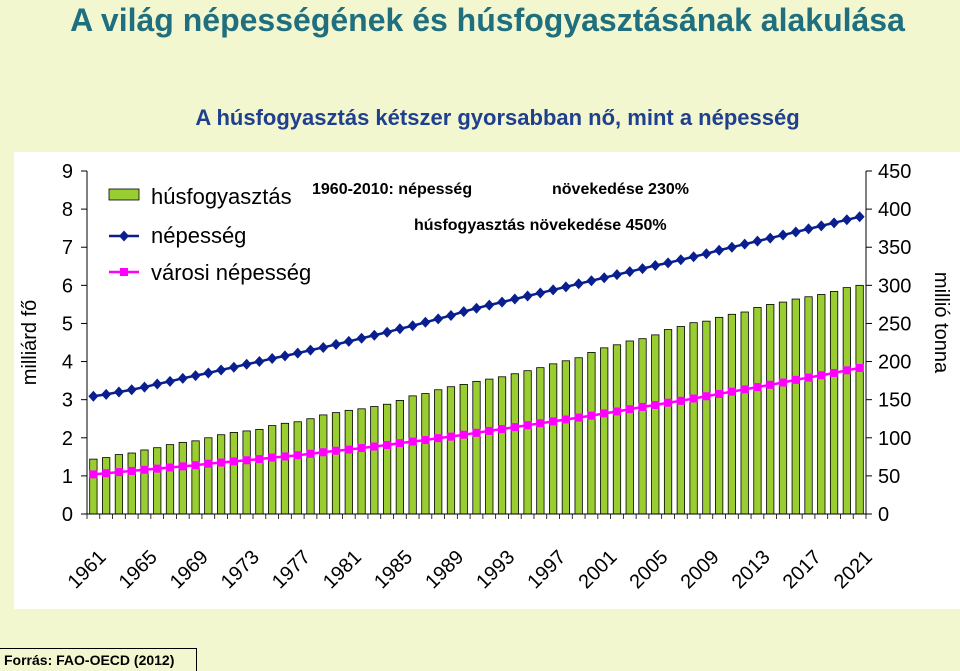 The height and width of the screenshot is (671, 960). I want to click on bar-1989, so click(451, 450).